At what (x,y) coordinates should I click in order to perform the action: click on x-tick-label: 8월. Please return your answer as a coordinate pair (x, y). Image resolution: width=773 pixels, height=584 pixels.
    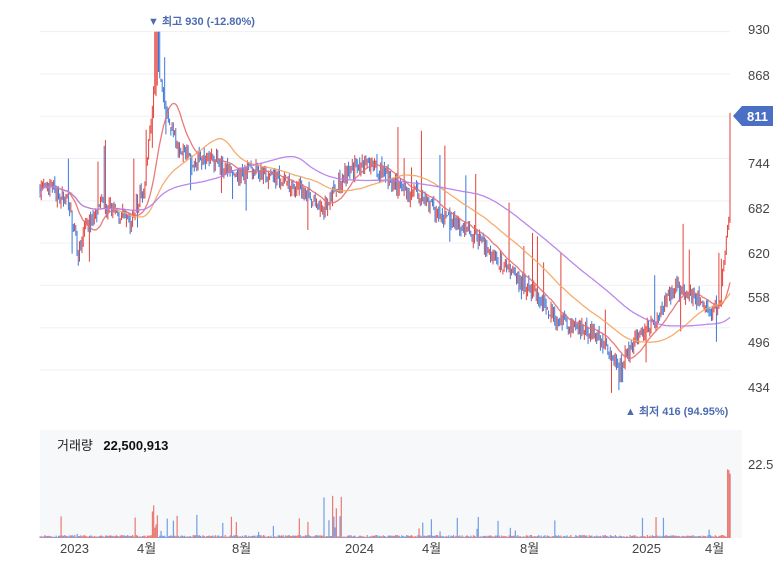
    Looking at the image, I should click on (529, 548).